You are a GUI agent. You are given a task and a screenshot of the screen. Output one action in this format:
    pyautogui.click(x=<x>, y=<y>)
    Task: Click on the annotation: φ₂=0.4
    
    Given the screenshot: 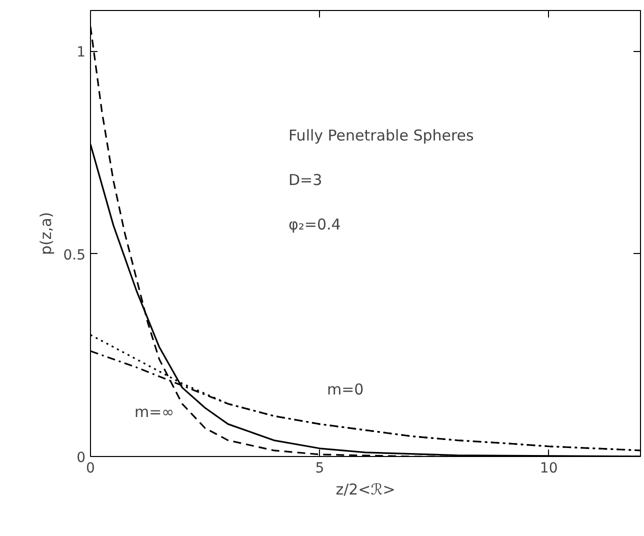 What is the action you would take?
    pyautogui.click(x=314, y=225)
    